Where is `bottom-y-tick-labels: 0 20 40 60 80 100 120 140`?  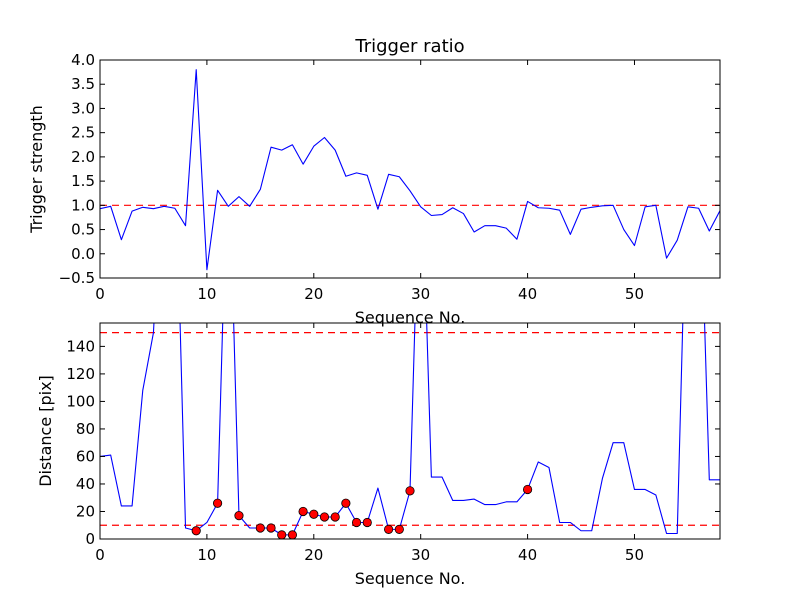 bottom-y-tick-labels: 0 20 40 60 80 100 120 140 is located at coordinates (80, 442).